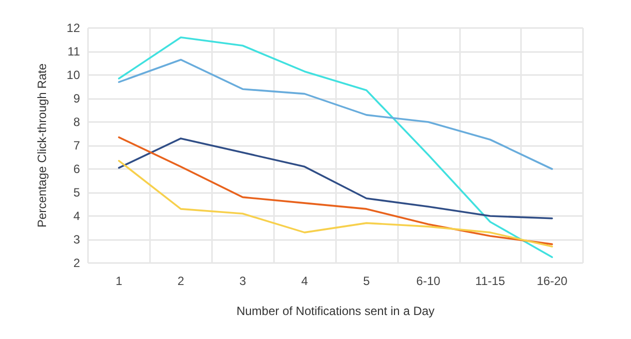  Describe the element at coordinates (366, 281) in the screenshot. I see `x-tick-label: 5` at that location.